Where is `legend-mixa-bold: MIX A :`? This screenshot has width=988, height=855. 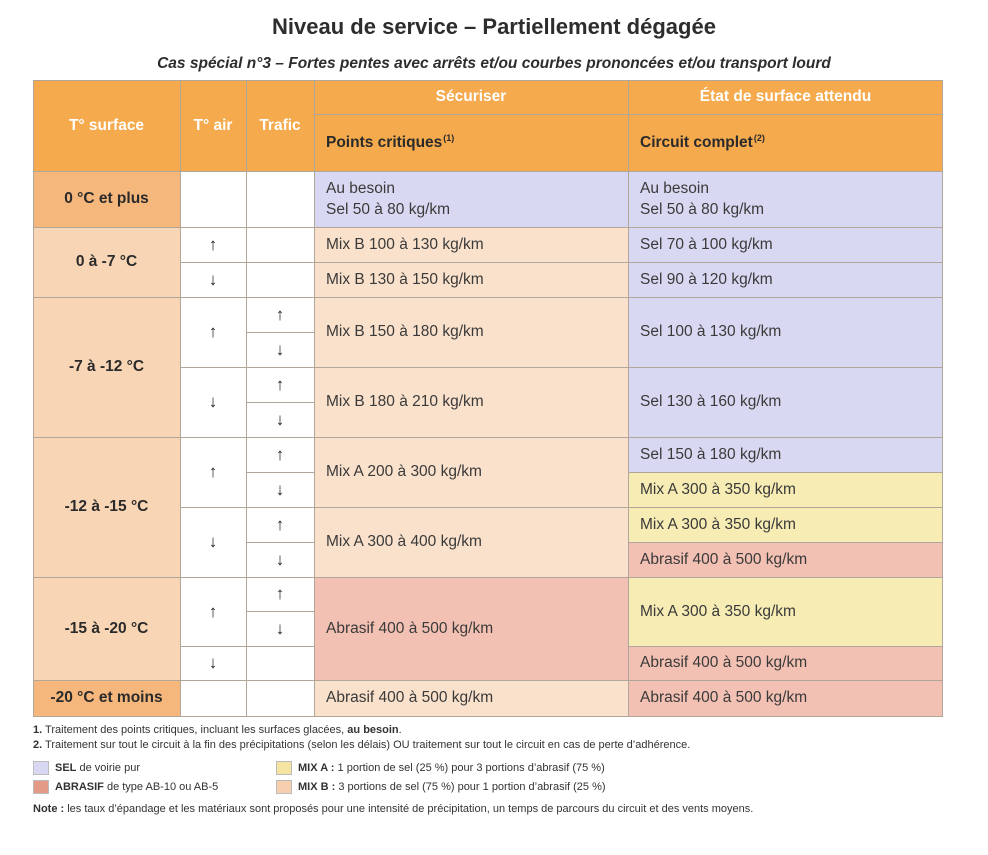
legend-mixa-bold: MIX A : is located at coordinates (316, 768).